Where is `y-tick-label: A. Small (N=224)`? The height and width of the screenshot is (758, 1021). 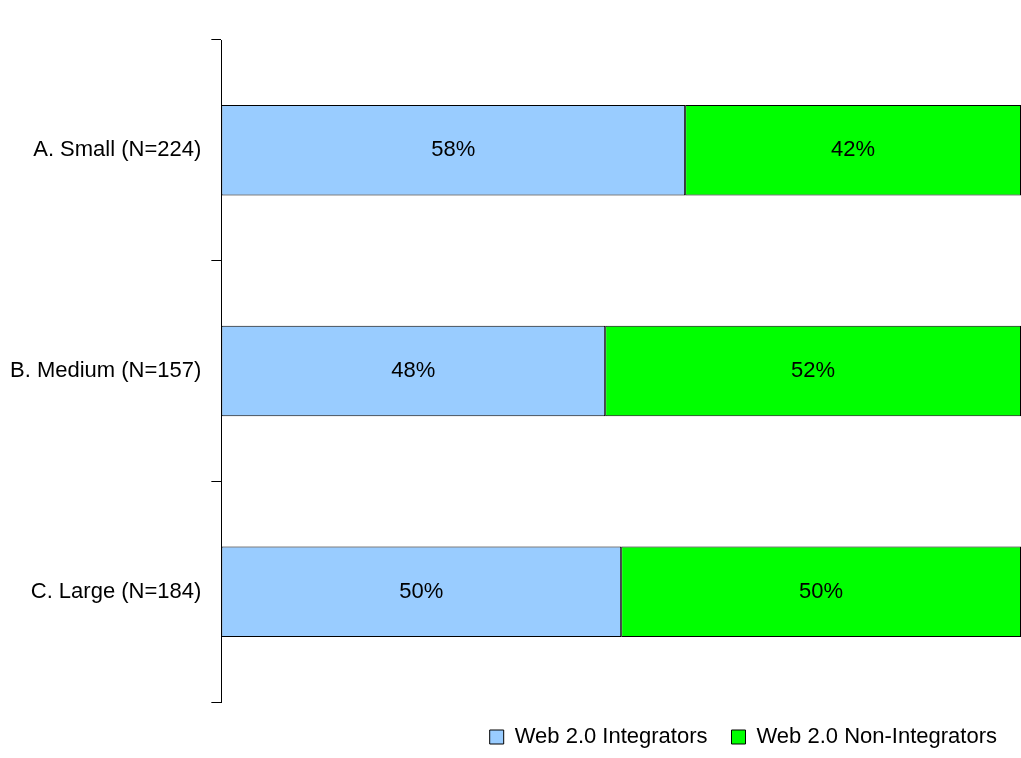 y-tick-label: A. Small (N=224) is located at coordinates (117, 149).